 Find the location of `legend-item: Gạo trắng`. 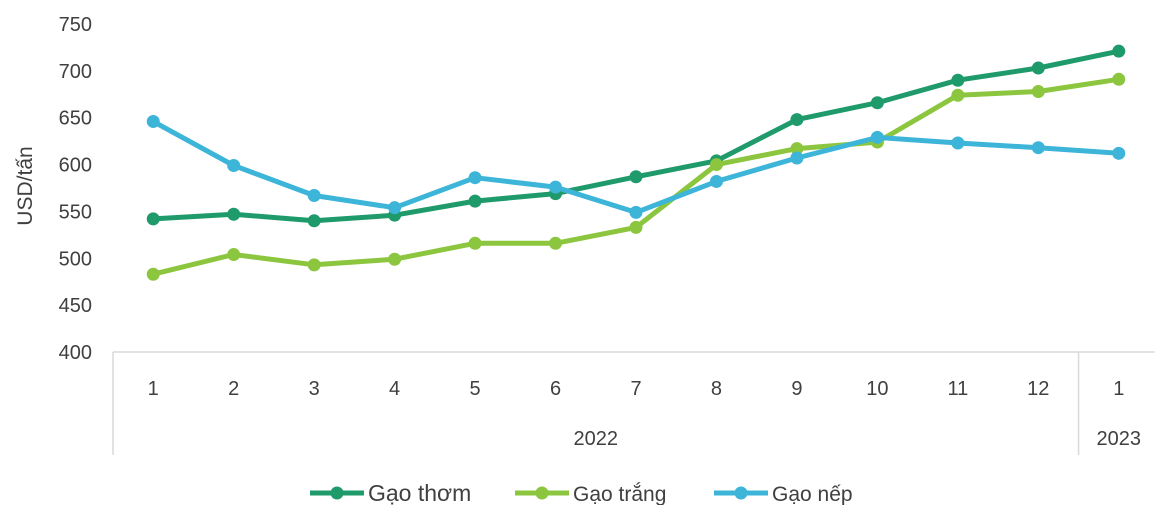

legend-item: Gạo trắng is located at coordinates (590, 494).